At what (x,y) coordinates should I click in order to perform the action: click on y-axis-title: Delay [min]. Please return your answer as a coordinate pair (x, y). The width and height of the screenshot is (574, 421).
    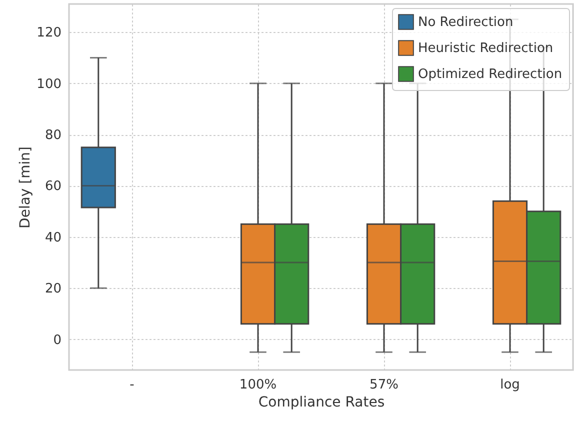
    Looking at the image, I should click on (26, 187).